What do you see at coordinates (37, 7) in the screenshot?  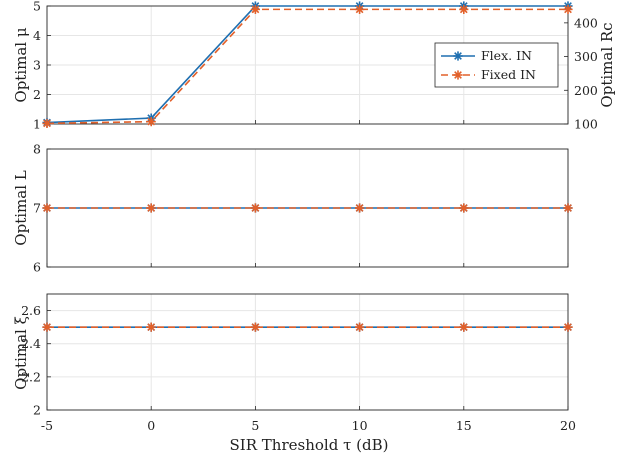 I see `y-tick-label: 5` at bounding box center [37, 7].